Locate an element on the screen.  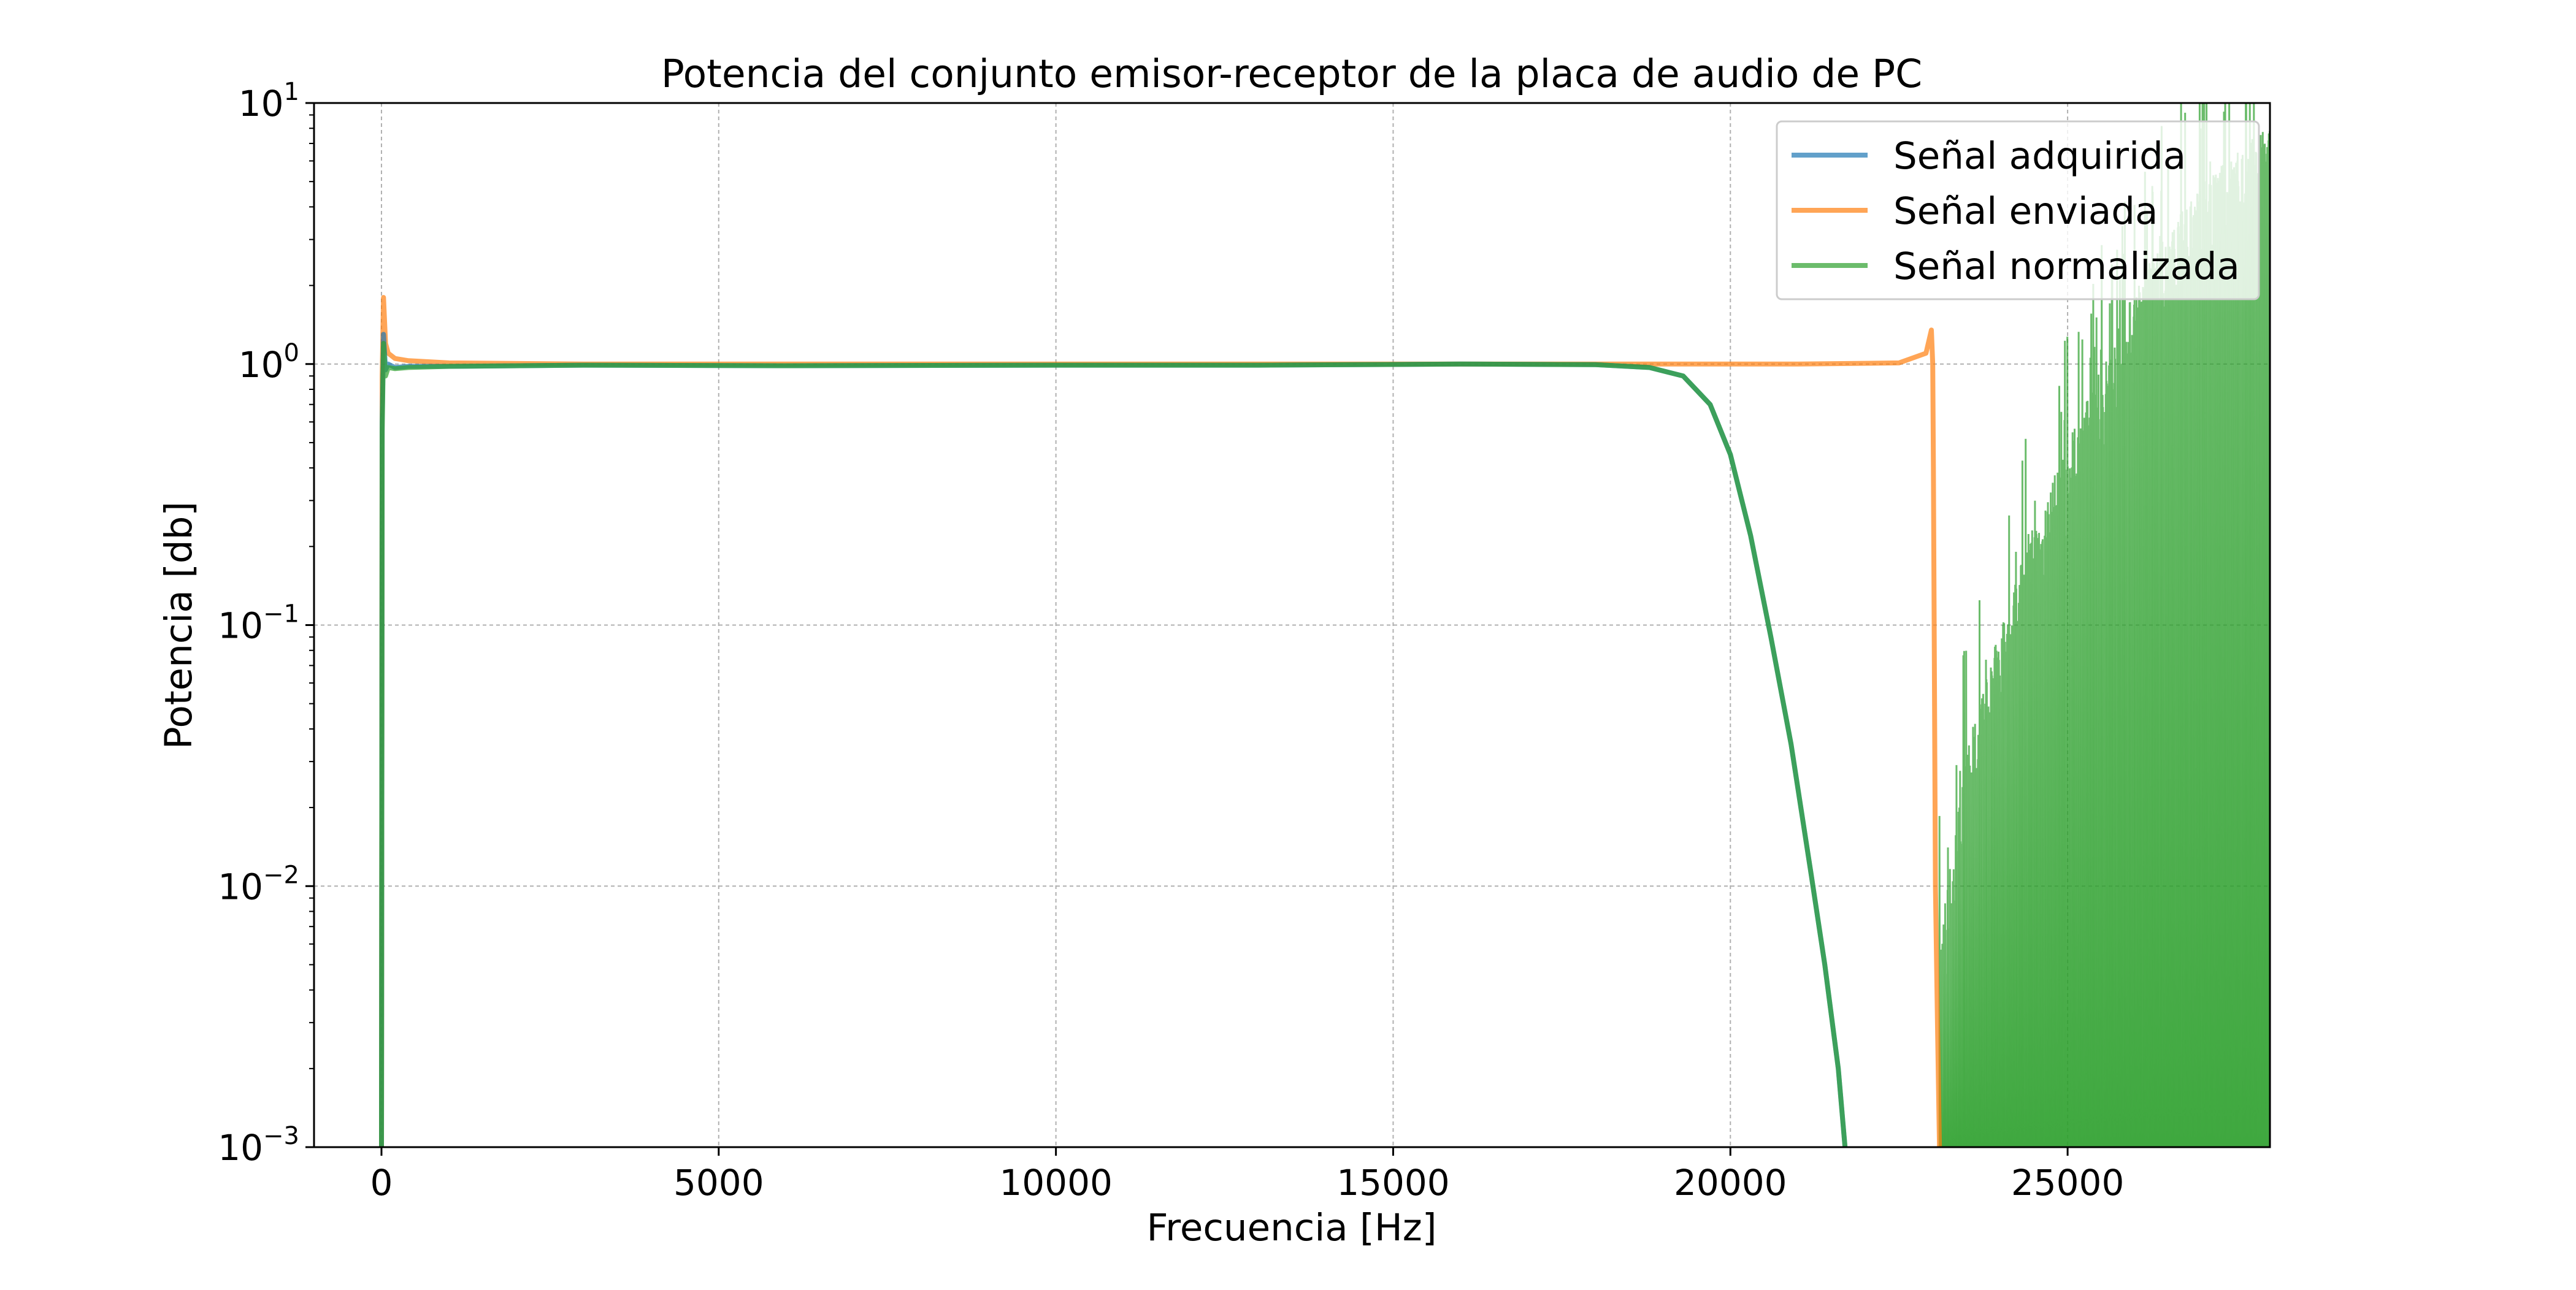
y-tick-label: 10⁻¹ is located at coordinates (258, 623).